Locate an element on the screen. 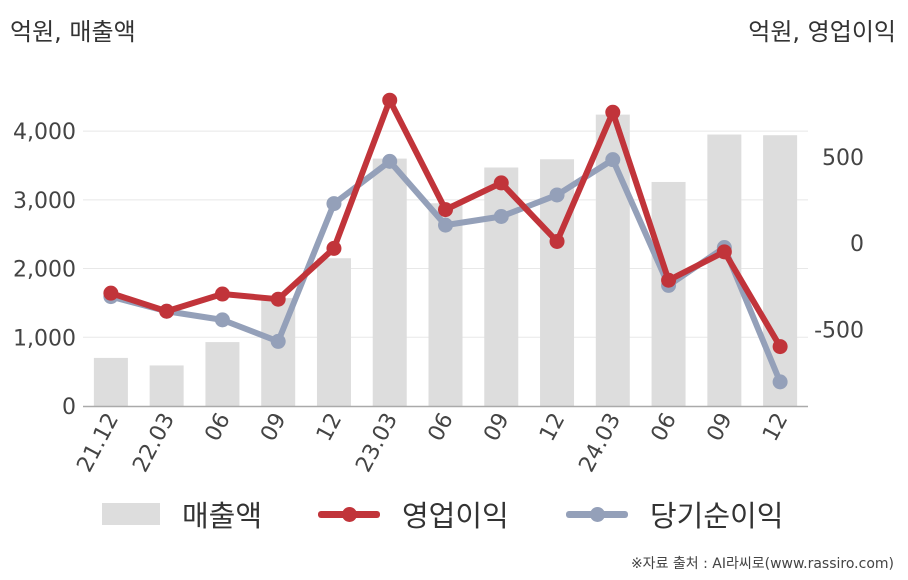 Image resolution: width=908 pixels, height=580 pixels. y-left-tick-label: 4,000 is located at coordinates (44, 132).